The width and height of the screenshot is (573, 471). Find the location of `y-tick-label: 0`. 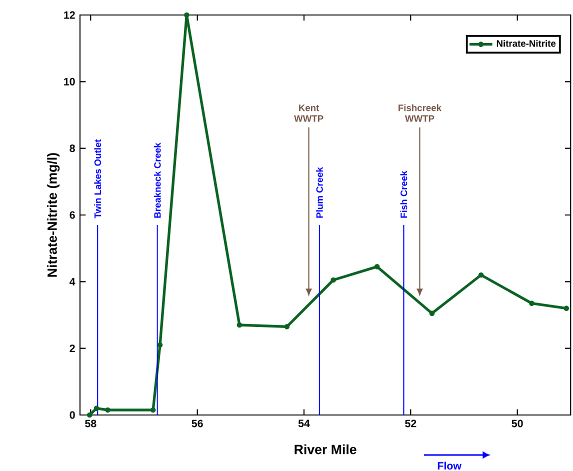

y-tick-label: 0 is located at coordinates (72, 415).